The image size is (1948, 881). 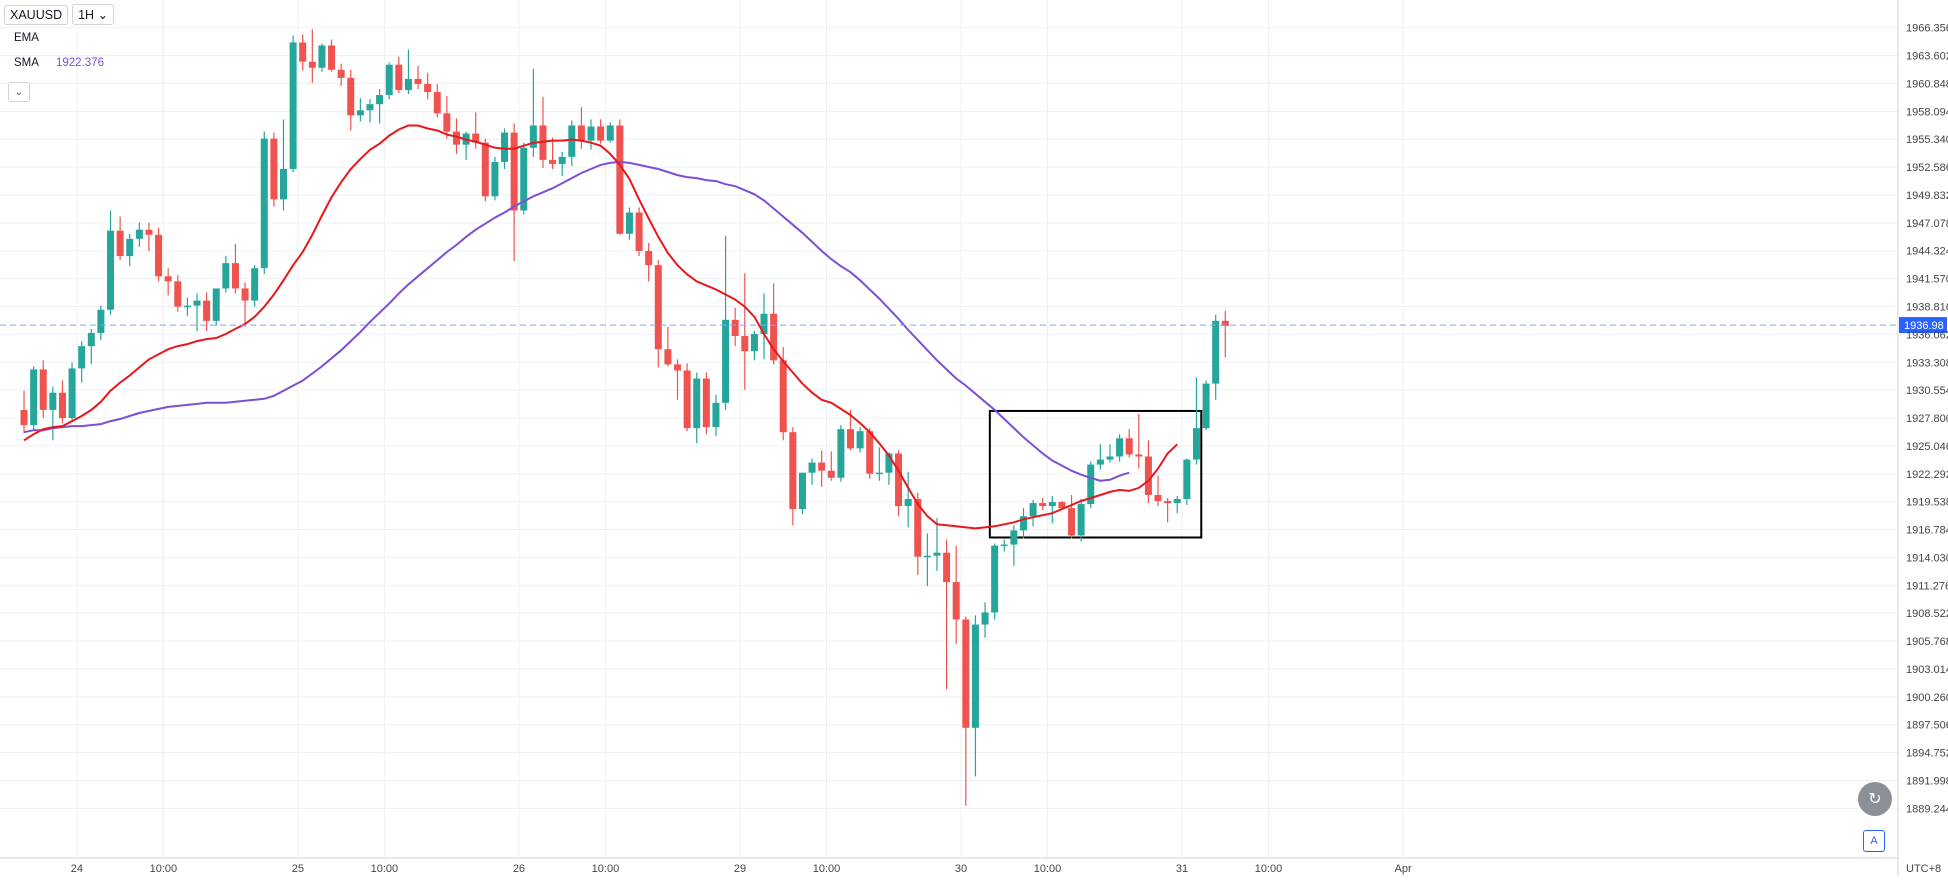 What do you see at coordinates (59, 37) in the screenshot?
I see `indicator-ema-row: EMA` at bounding box center [59, 37].